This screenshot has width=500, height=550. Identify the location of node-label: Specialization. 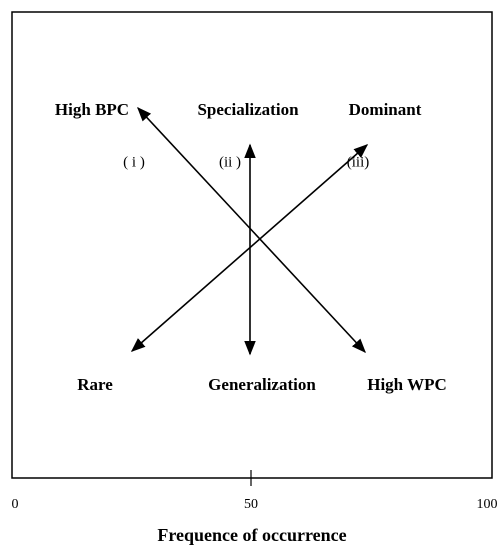
(248, 109).